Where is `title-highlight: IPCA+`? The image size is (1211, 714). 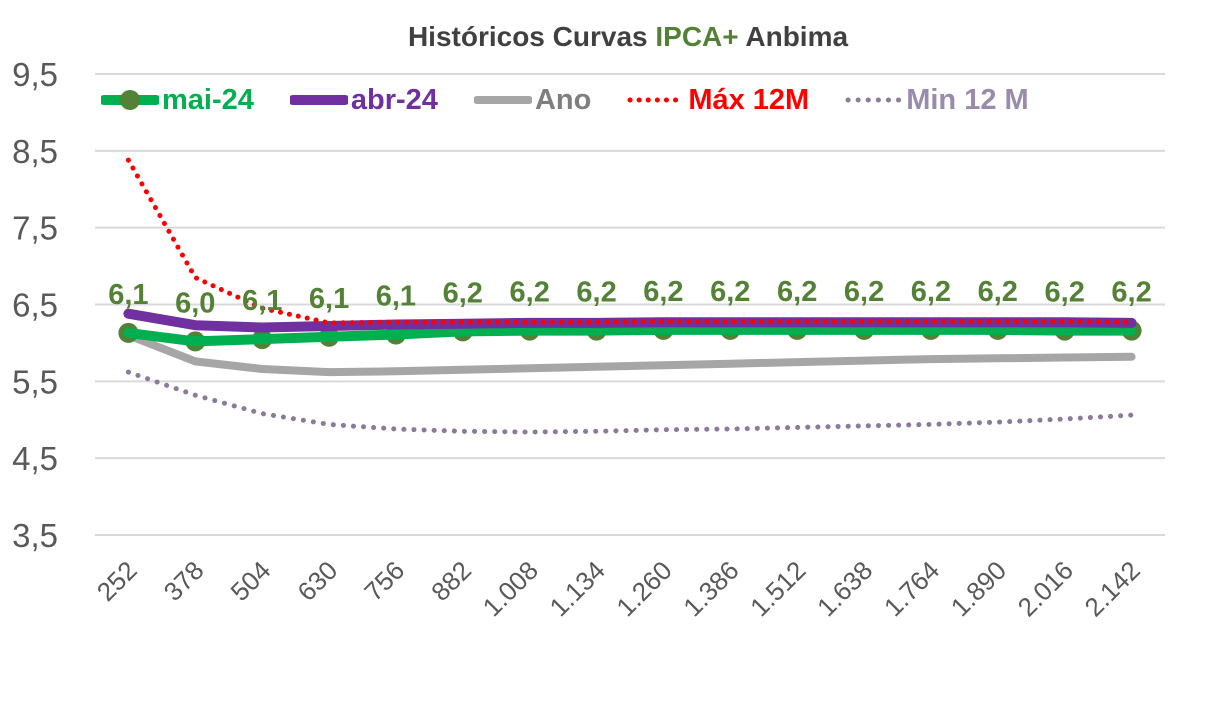 title-highlight: IPCA+ is located at coordinates (697, 36).